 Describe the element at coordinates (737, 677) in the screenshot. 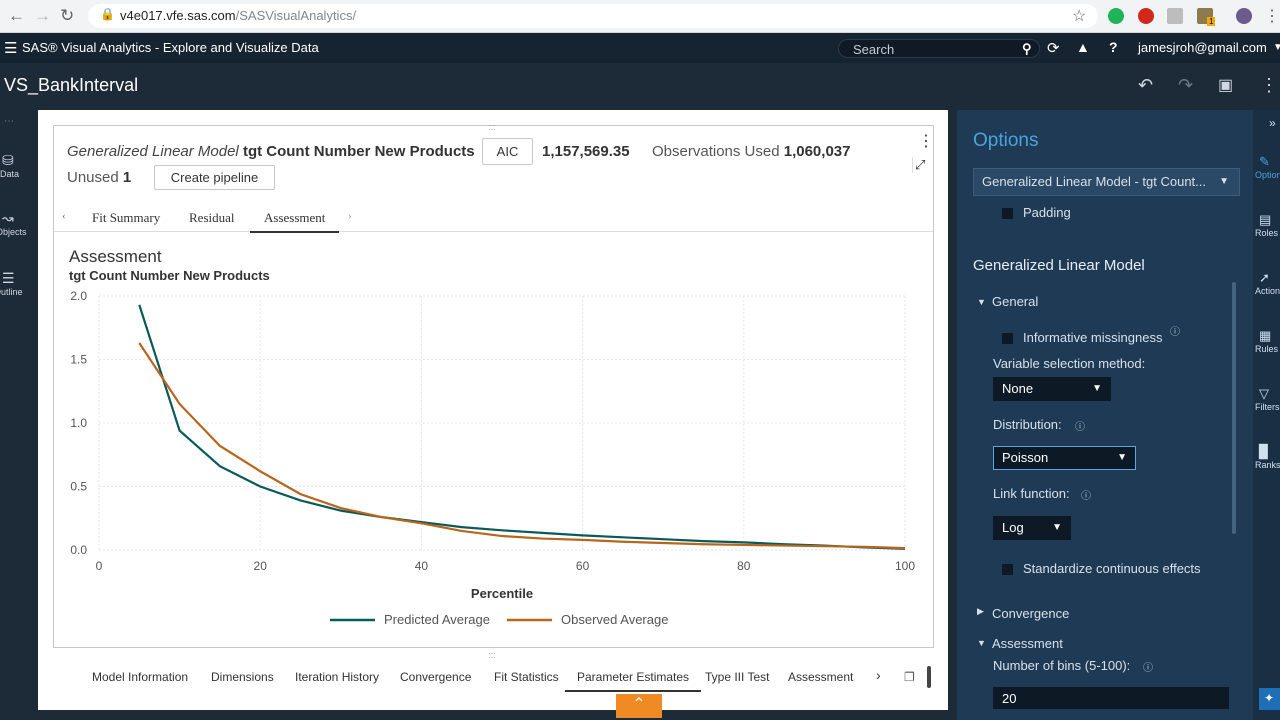

I see `btab-type-iii-test: Type III Test` at that location.